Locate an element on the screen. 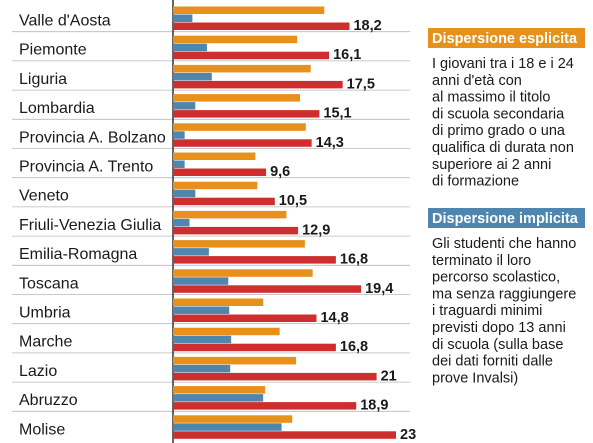  legend-implicita-line: ma senza raggiungere is located at coordinates (504, 294).